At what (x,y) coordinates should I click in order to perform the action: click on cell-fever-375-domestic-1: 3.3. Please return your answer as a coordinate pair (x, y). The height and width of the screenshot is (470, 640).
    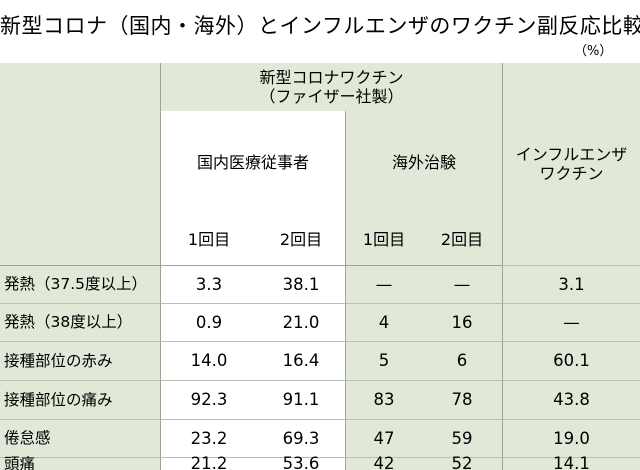
    Looking at the image, I should click on (208, 284).